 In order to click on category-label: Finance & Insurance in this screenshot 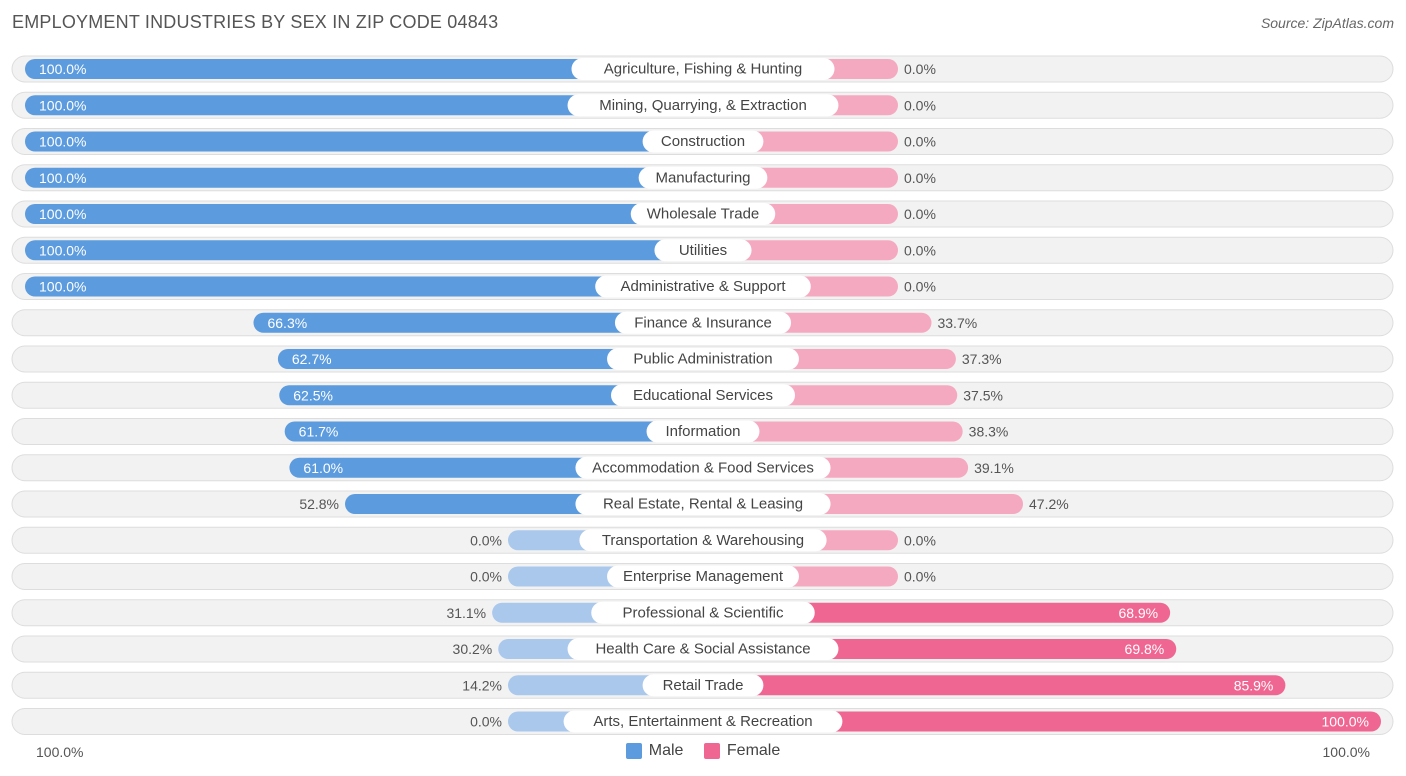, I will do `click(703, 322)`.